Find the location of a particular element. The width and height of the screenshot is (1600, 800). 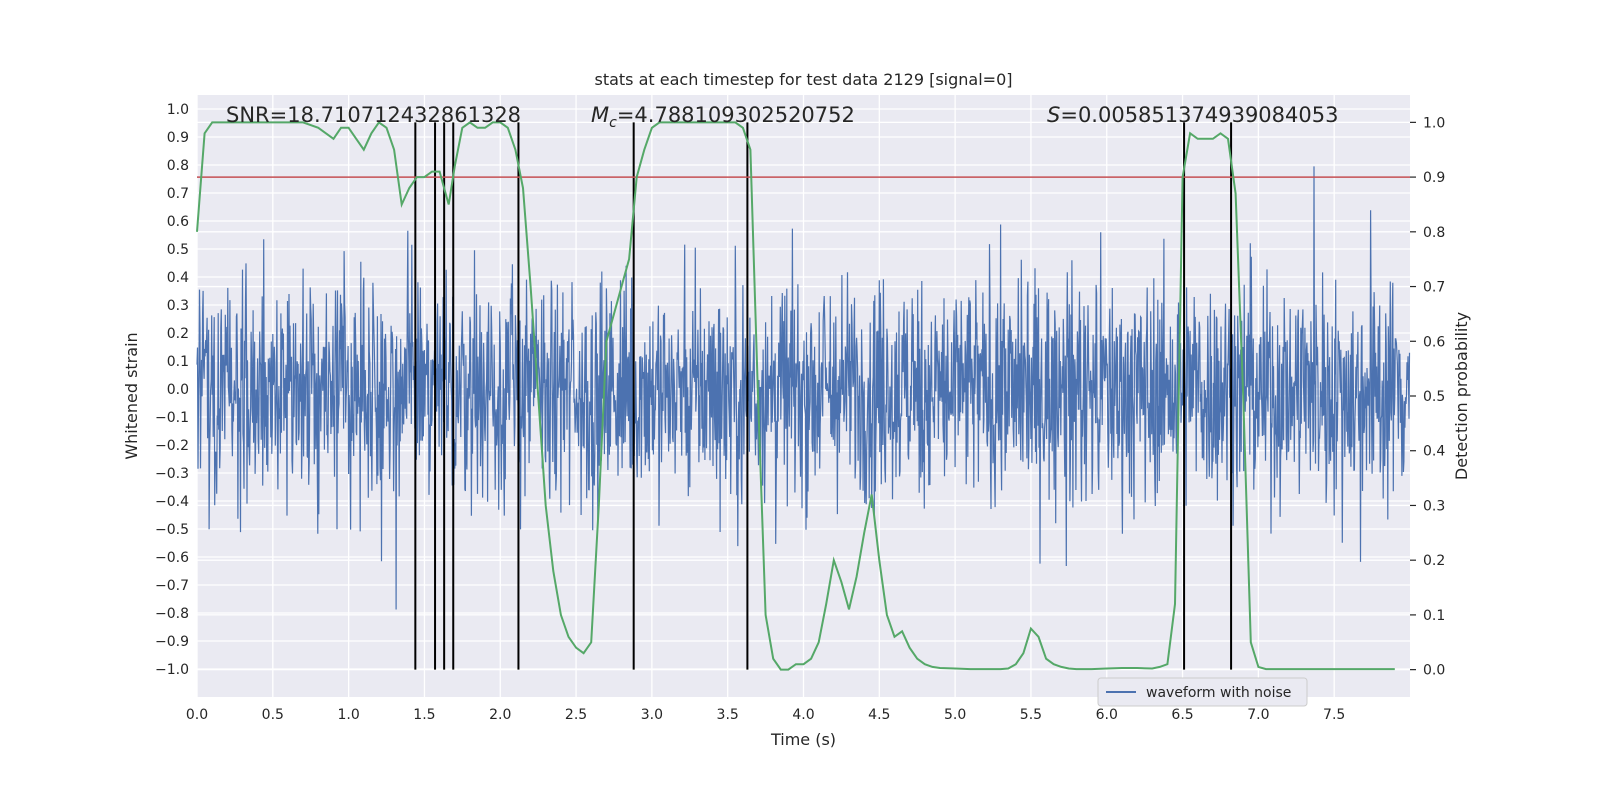

y-tick-label: 0.5 is located at coordinates (178, 250).